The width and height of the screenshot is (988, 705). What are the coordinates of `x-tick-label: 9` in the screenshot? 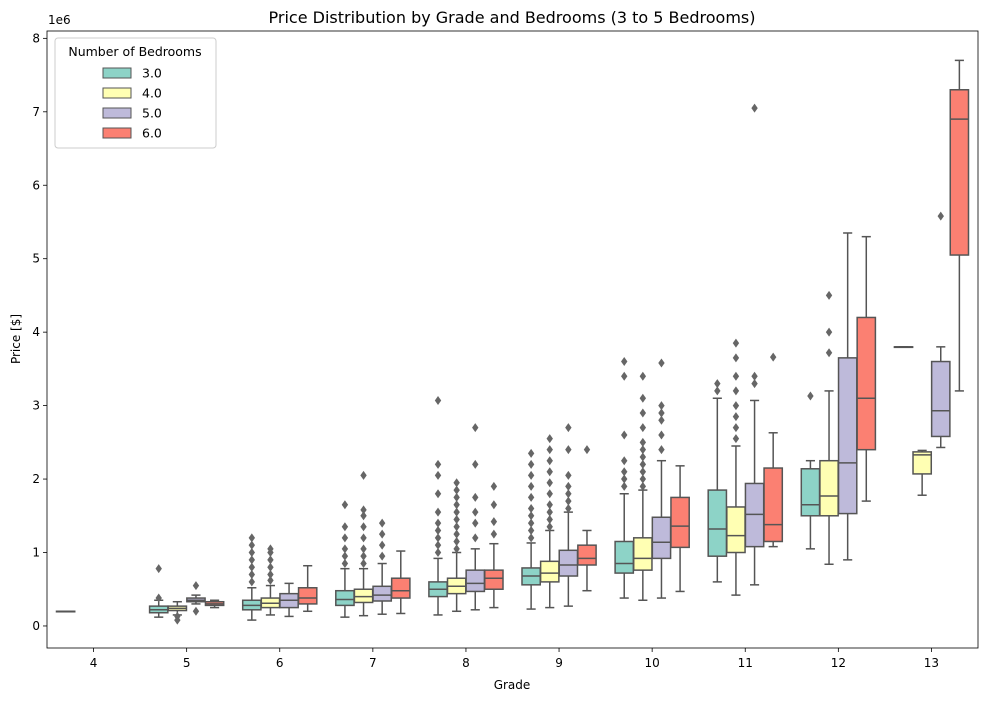 It's located at (559, 663).